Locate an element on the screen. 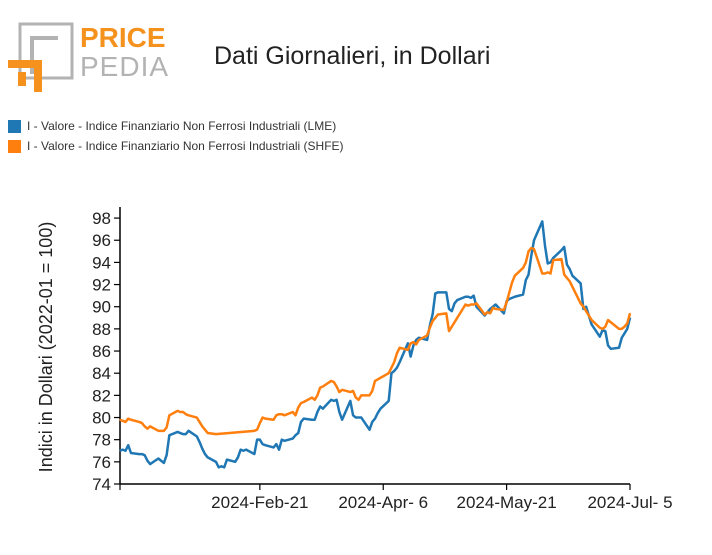 The image size is (712, 555). y-tick-label: 96 is located at coordinates (101, 240).